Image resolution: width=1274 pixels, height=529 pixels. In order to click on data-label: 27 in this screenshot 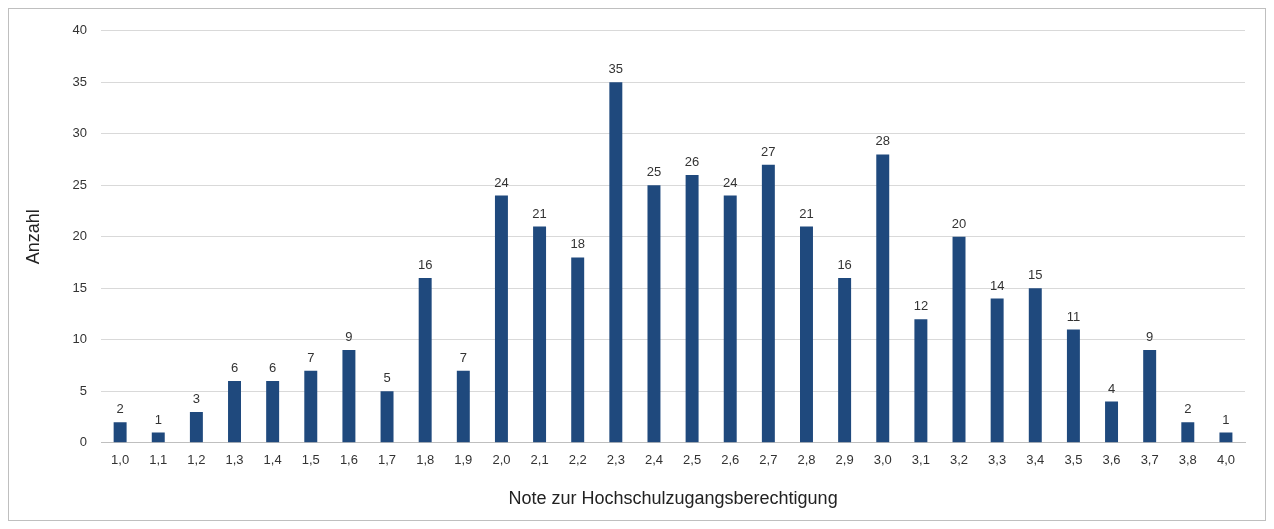, I will do `click(768, 151)`.